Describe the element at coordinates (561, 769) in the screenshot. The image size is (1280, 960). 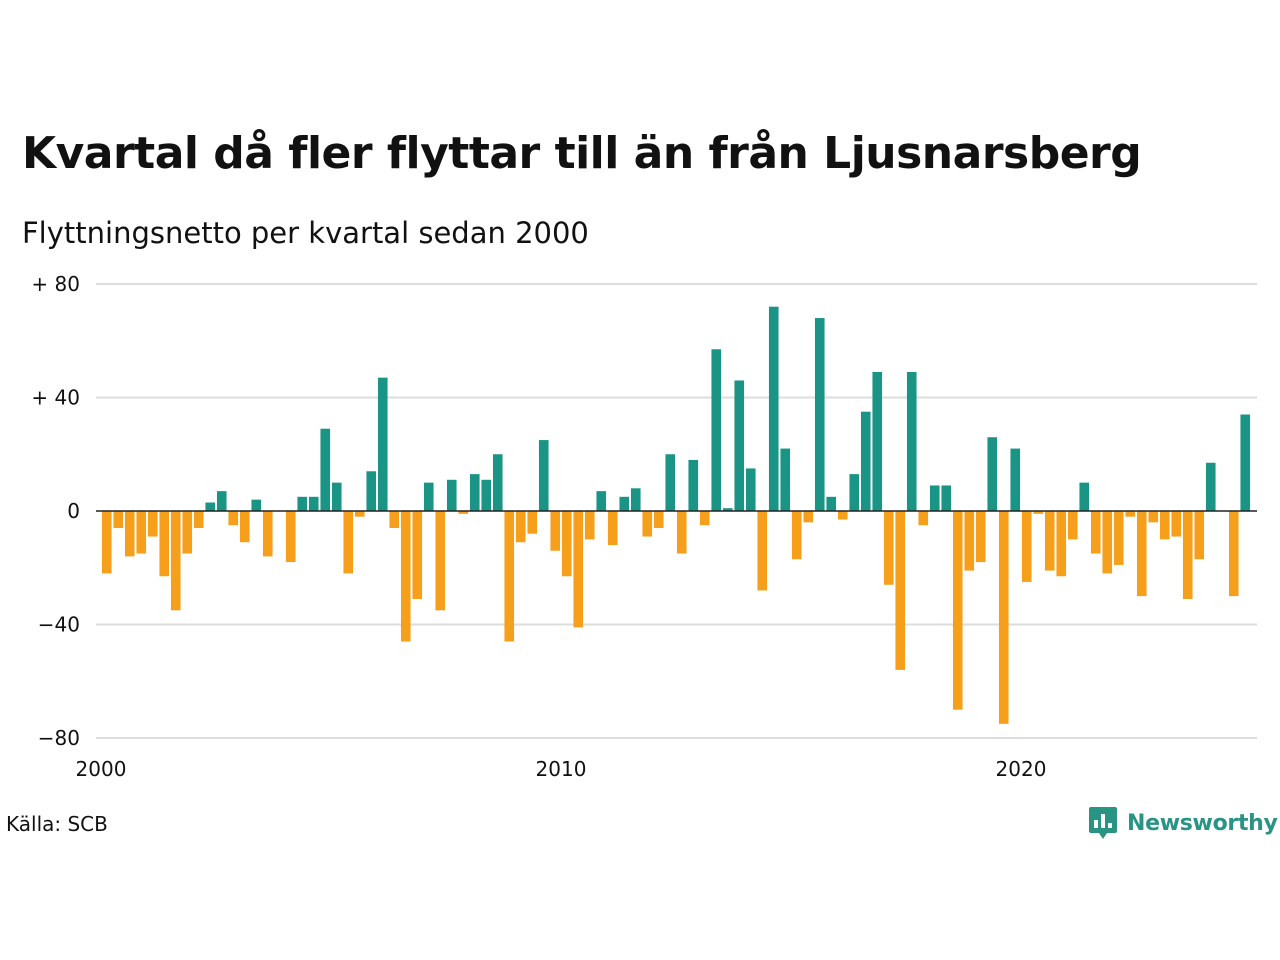
I see `x-tick-label: 2010` at that location.